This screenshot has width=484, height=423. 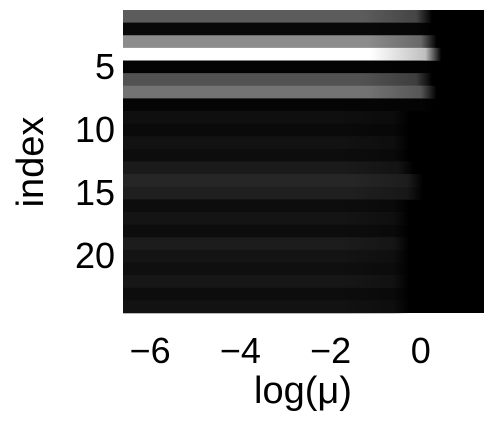 What do you see at coordinates (150, 350) in the screenshot?
I see `x-tick-label: −6` at bounding box center [150, 350].